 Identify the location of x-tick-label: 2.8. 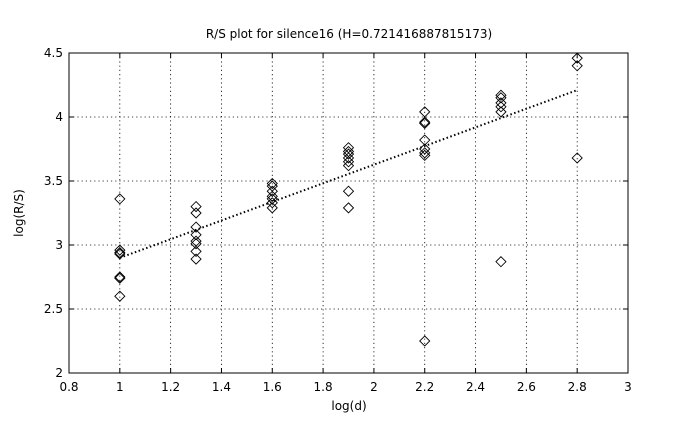
(577, 387).